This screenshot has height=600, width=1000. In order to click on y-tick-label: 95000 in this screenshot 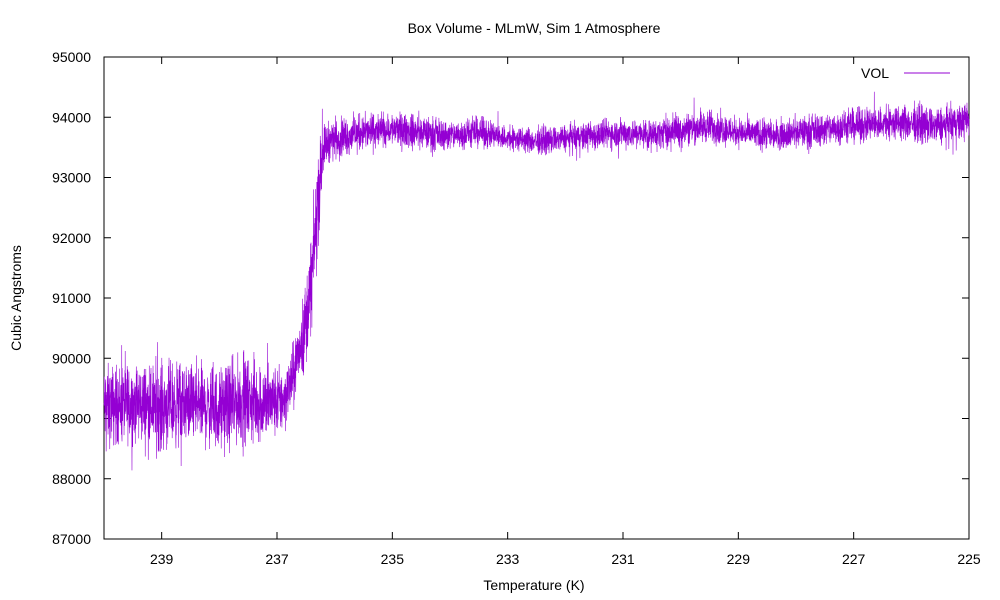, I will do `click(71, 57)`.